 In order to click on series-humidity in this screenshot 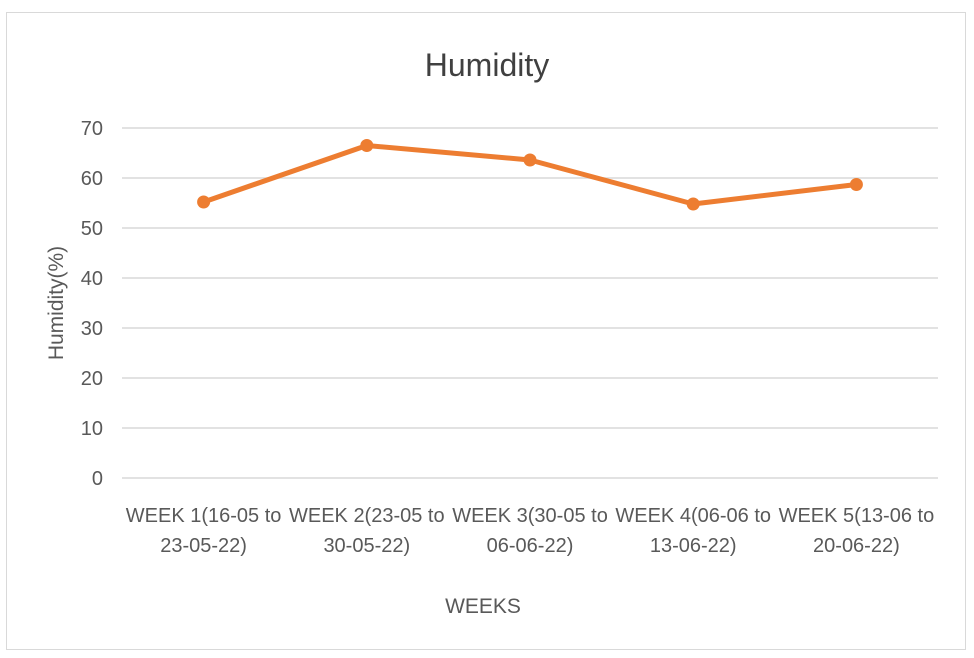, I will do `click(530, 175)`.